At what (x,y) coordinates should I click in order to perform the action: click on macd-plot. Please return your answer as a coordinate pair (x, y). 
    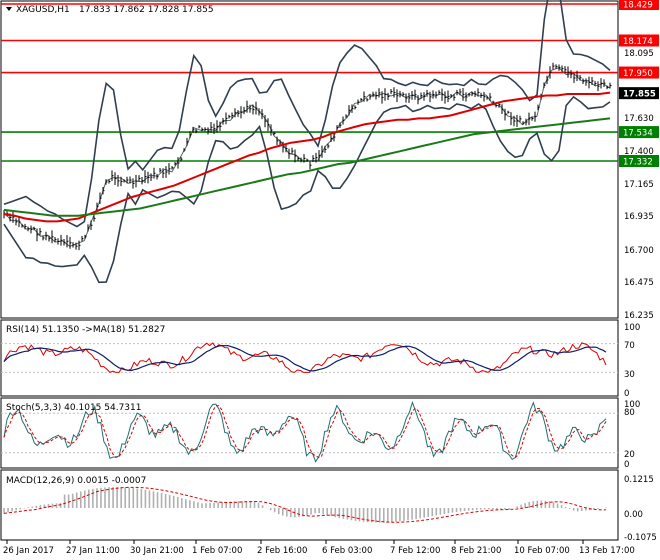
    Looking at the image, I should click on (305, 504).